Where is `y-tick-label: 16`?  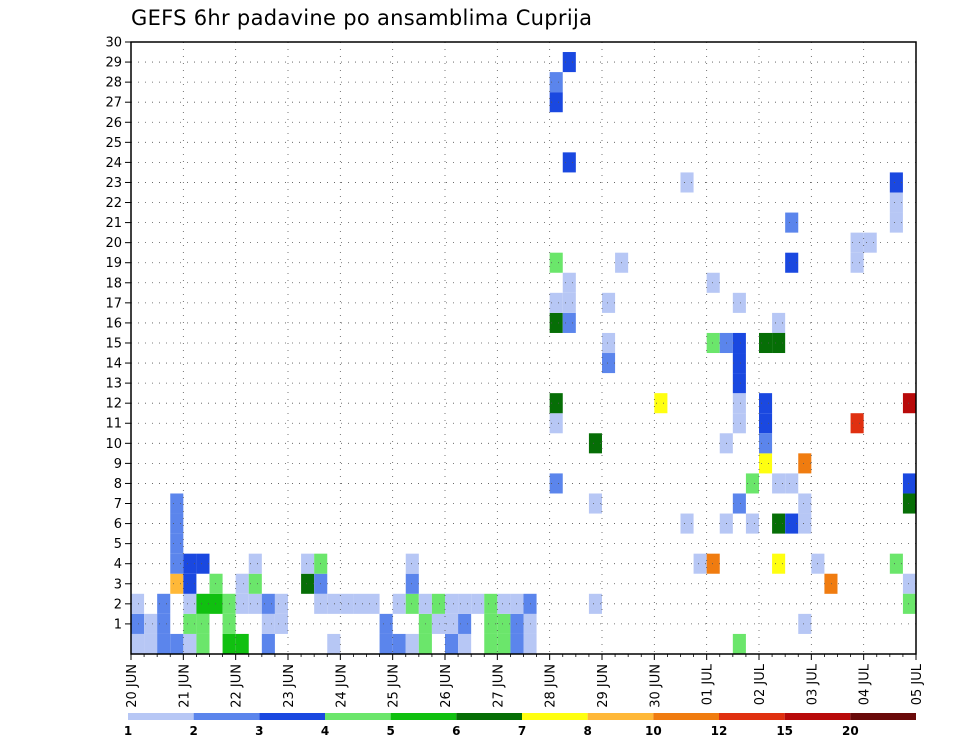 y-tick-label: 16 is located at coordinates (113, 323).